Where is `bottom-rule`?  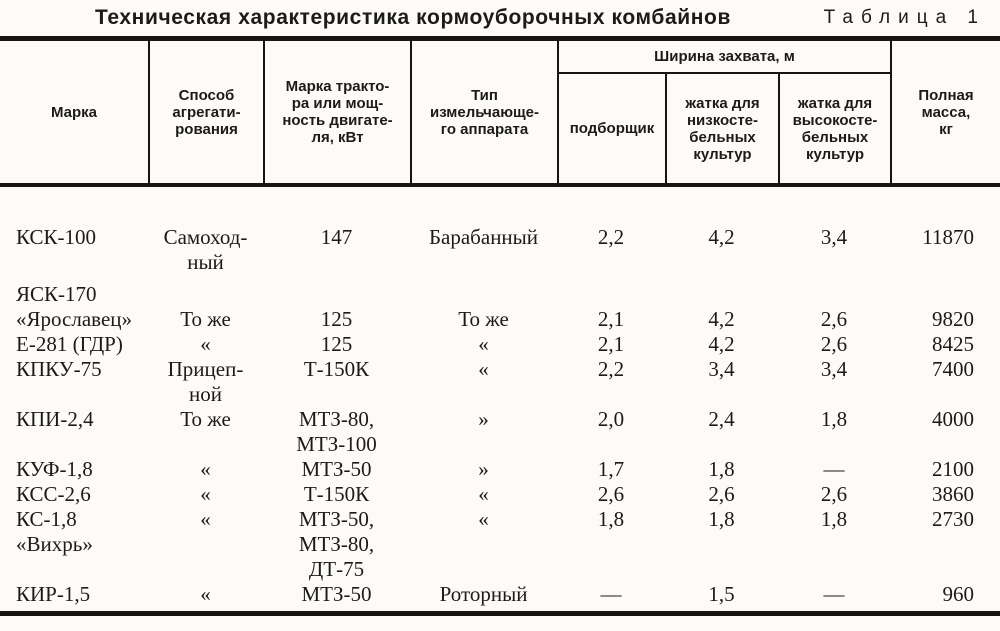
bottom-rule is located at coordinates (500, 613).